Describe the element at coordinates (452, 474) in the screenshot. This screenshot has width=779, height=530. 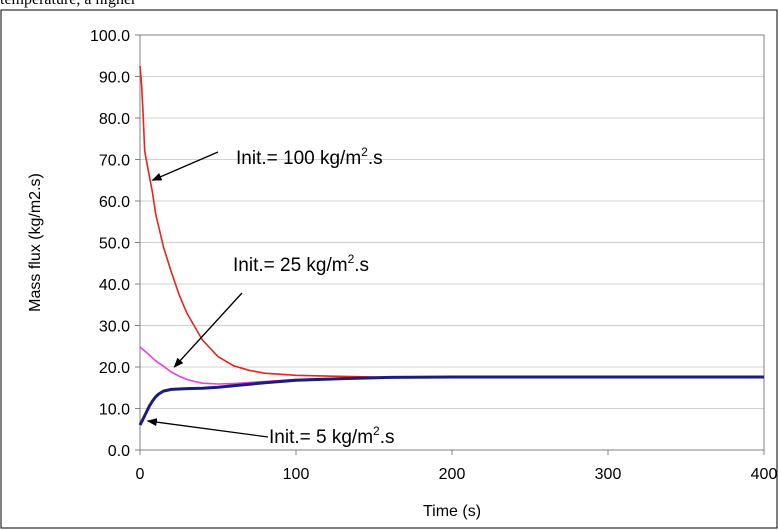
I see `x-tick-label: 200` at that location.